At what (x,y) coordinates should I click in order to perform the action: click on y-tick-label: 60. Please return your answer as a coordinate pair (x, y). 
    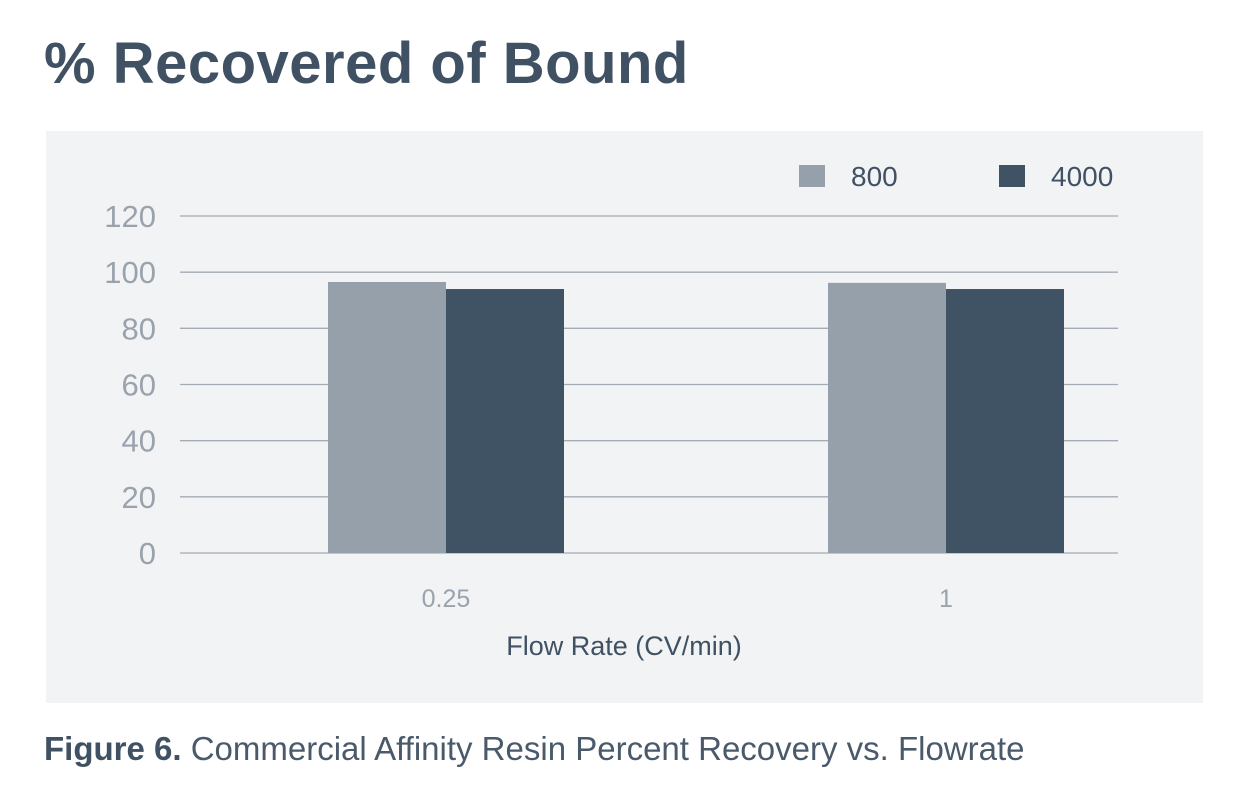
    Looking at the image, I should click on (139, 385).